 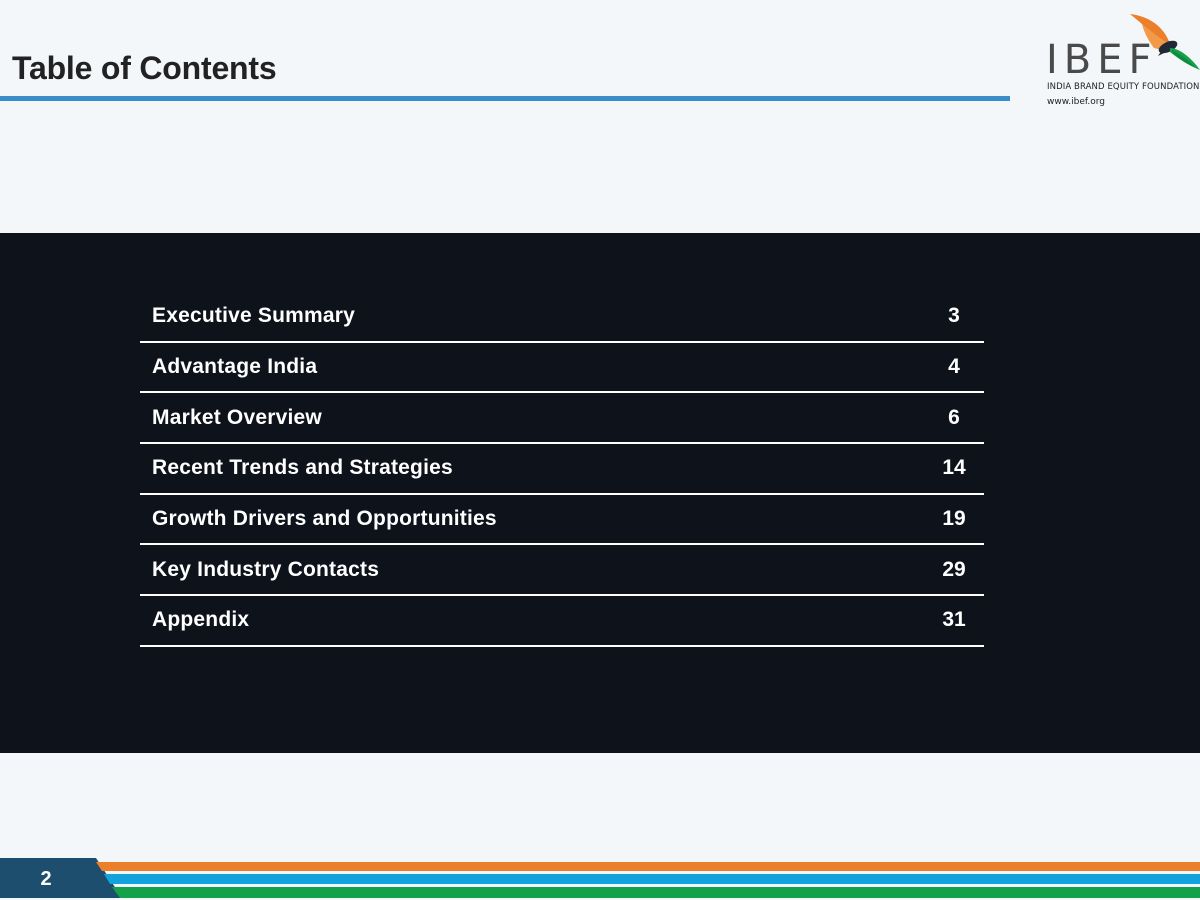 What do you see at coordinates (954, 620) in the screenshot?
I see `toc-item-page: 31` at bounding box center [954, 620].